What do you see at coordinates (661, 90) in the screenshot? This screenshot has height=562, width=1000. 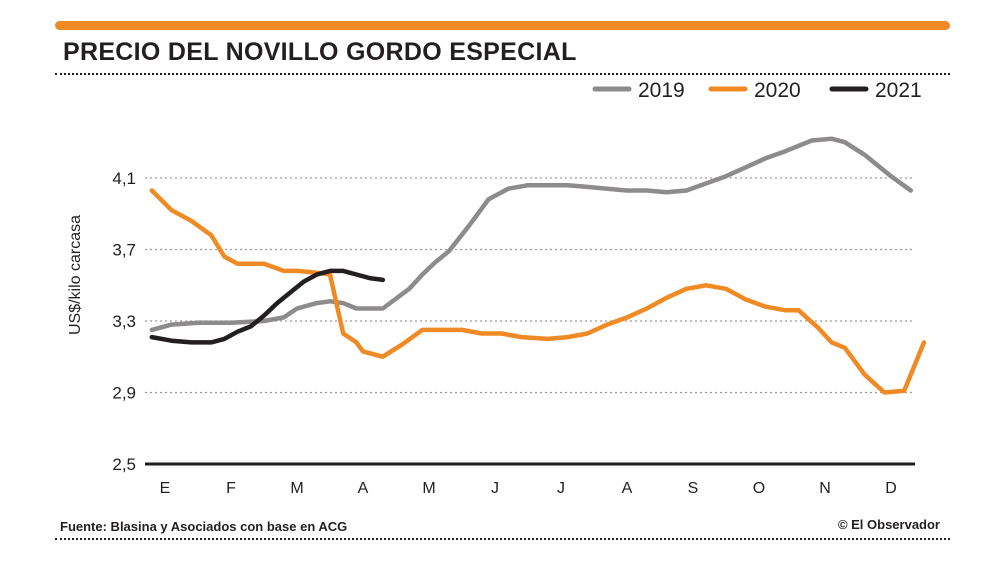 I see `legend-label-2019: 2019` at bounding box center [661, 90].